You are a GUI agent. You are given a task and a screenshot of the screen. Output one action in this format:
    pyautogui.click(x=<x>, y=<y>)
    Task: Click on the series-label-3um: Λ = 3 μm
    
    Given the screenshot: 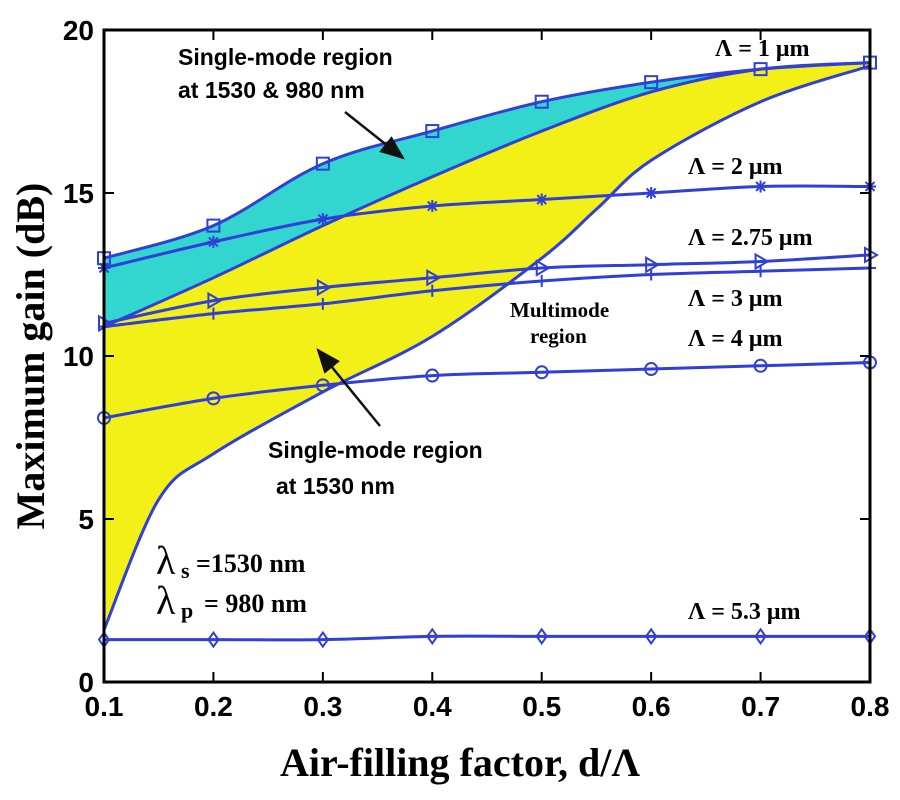 What is the action you would take?
    pyautogui.click(x=735, y=299)
    